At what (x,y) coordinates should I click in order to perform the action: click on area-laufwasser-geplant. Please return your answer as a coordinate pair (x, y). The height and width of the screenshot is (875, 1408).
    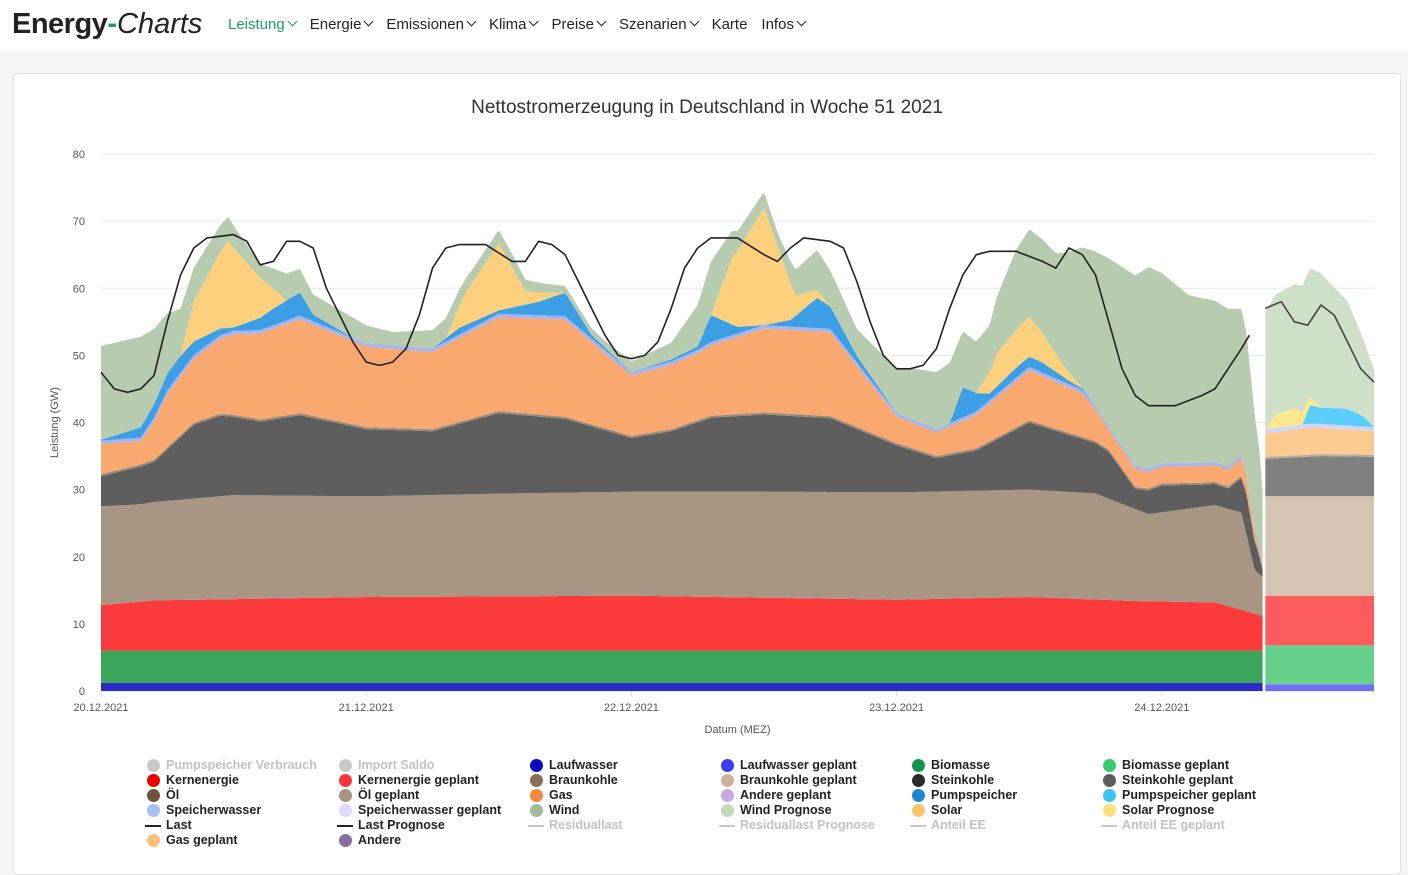
    Looking at the image, I should click on (1319, 687).